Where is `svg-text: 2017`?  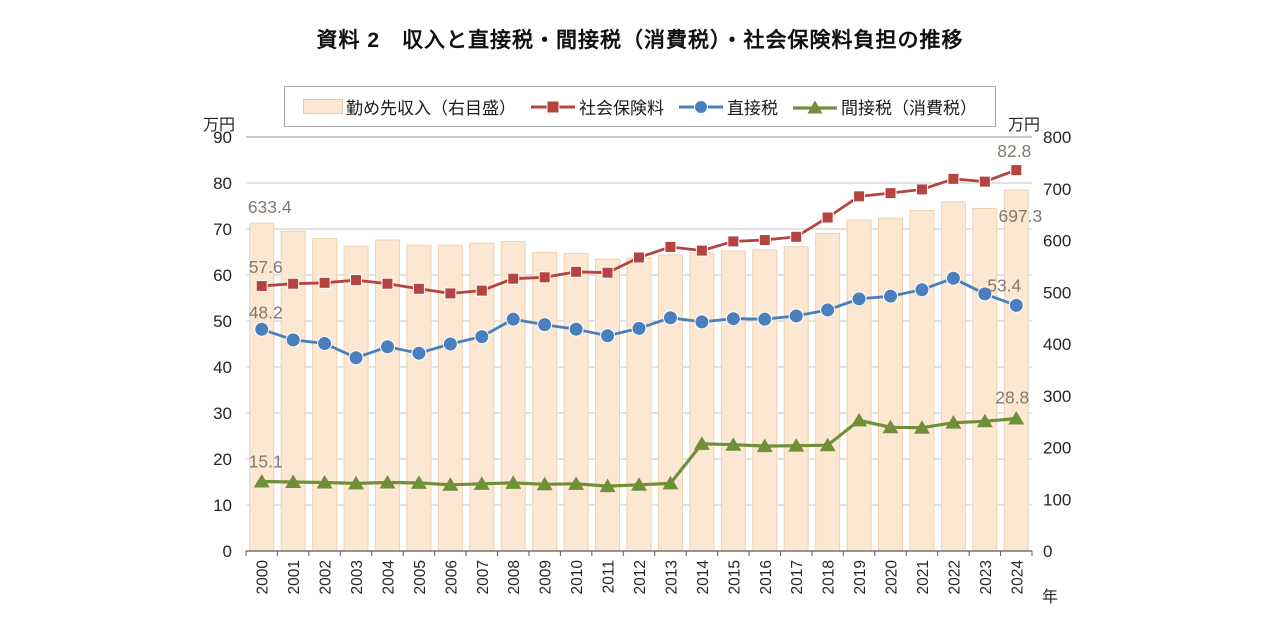 svg-text: 2017 is located at coordinates (797, 577).